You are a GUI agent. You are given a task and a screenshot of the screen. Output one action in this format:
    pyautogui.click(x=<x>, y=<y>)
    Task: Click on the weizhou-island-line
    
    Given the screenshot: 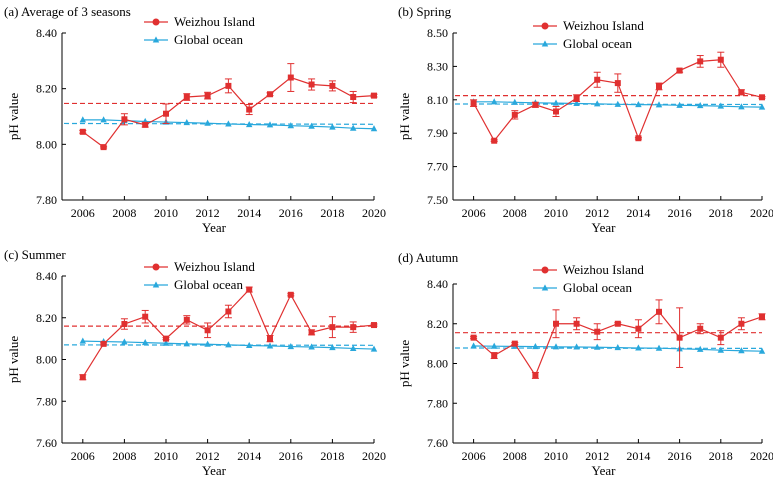 What is the action you would take?
    pyautogui.click(x=618, y=100)
    